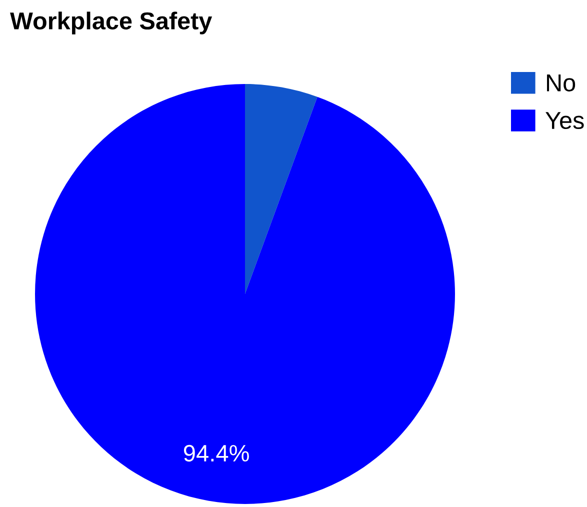 The height and width of the screenshot is (507, 587). What do you see at coordinates (561, 83) in the screenshot?
I see `legend-label: No` at bounding box center [561, 83].